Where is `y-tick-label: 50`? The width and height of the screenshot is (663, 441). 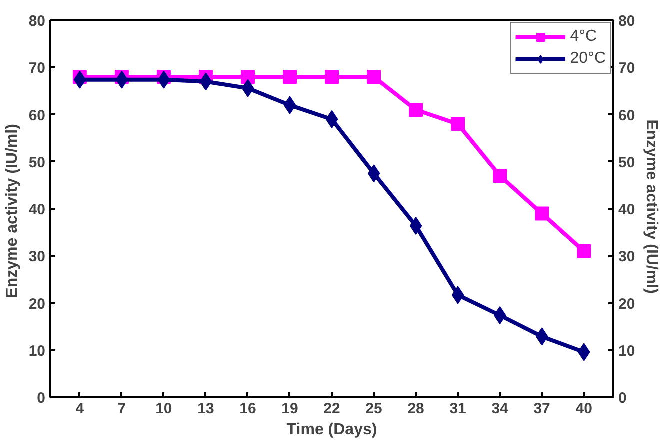 y-tick-label: 50 is located at coordinates (37, 163).